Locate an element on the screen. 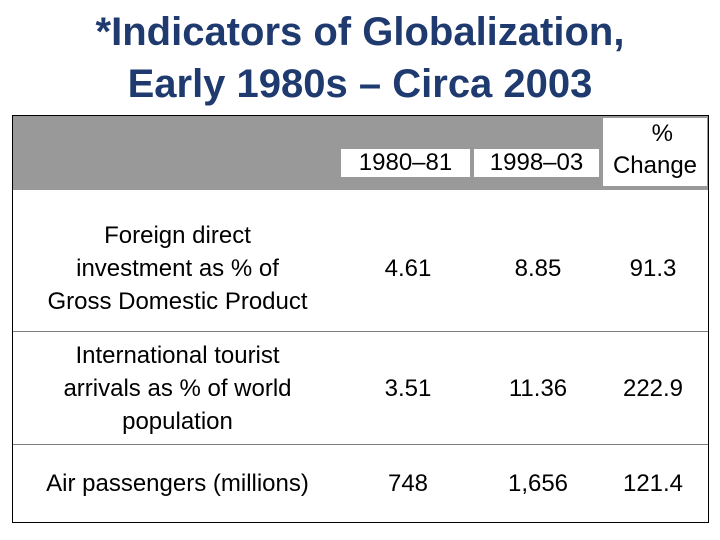  value-percent-change: 222.9 is located at coordinates (653, 388).